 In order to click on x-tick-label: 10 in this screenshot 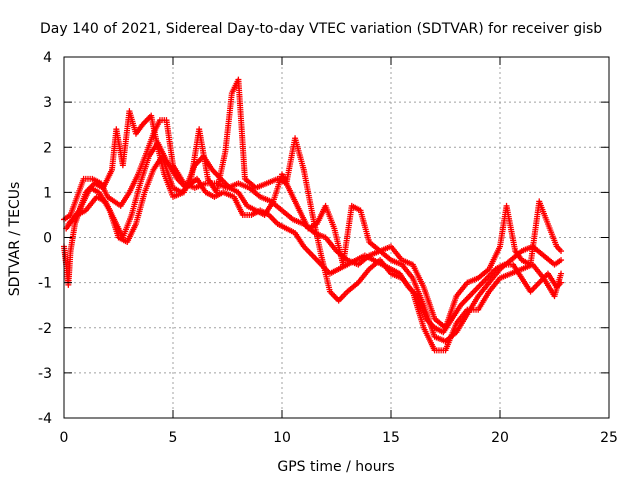, I will do `click(282, 438)`.